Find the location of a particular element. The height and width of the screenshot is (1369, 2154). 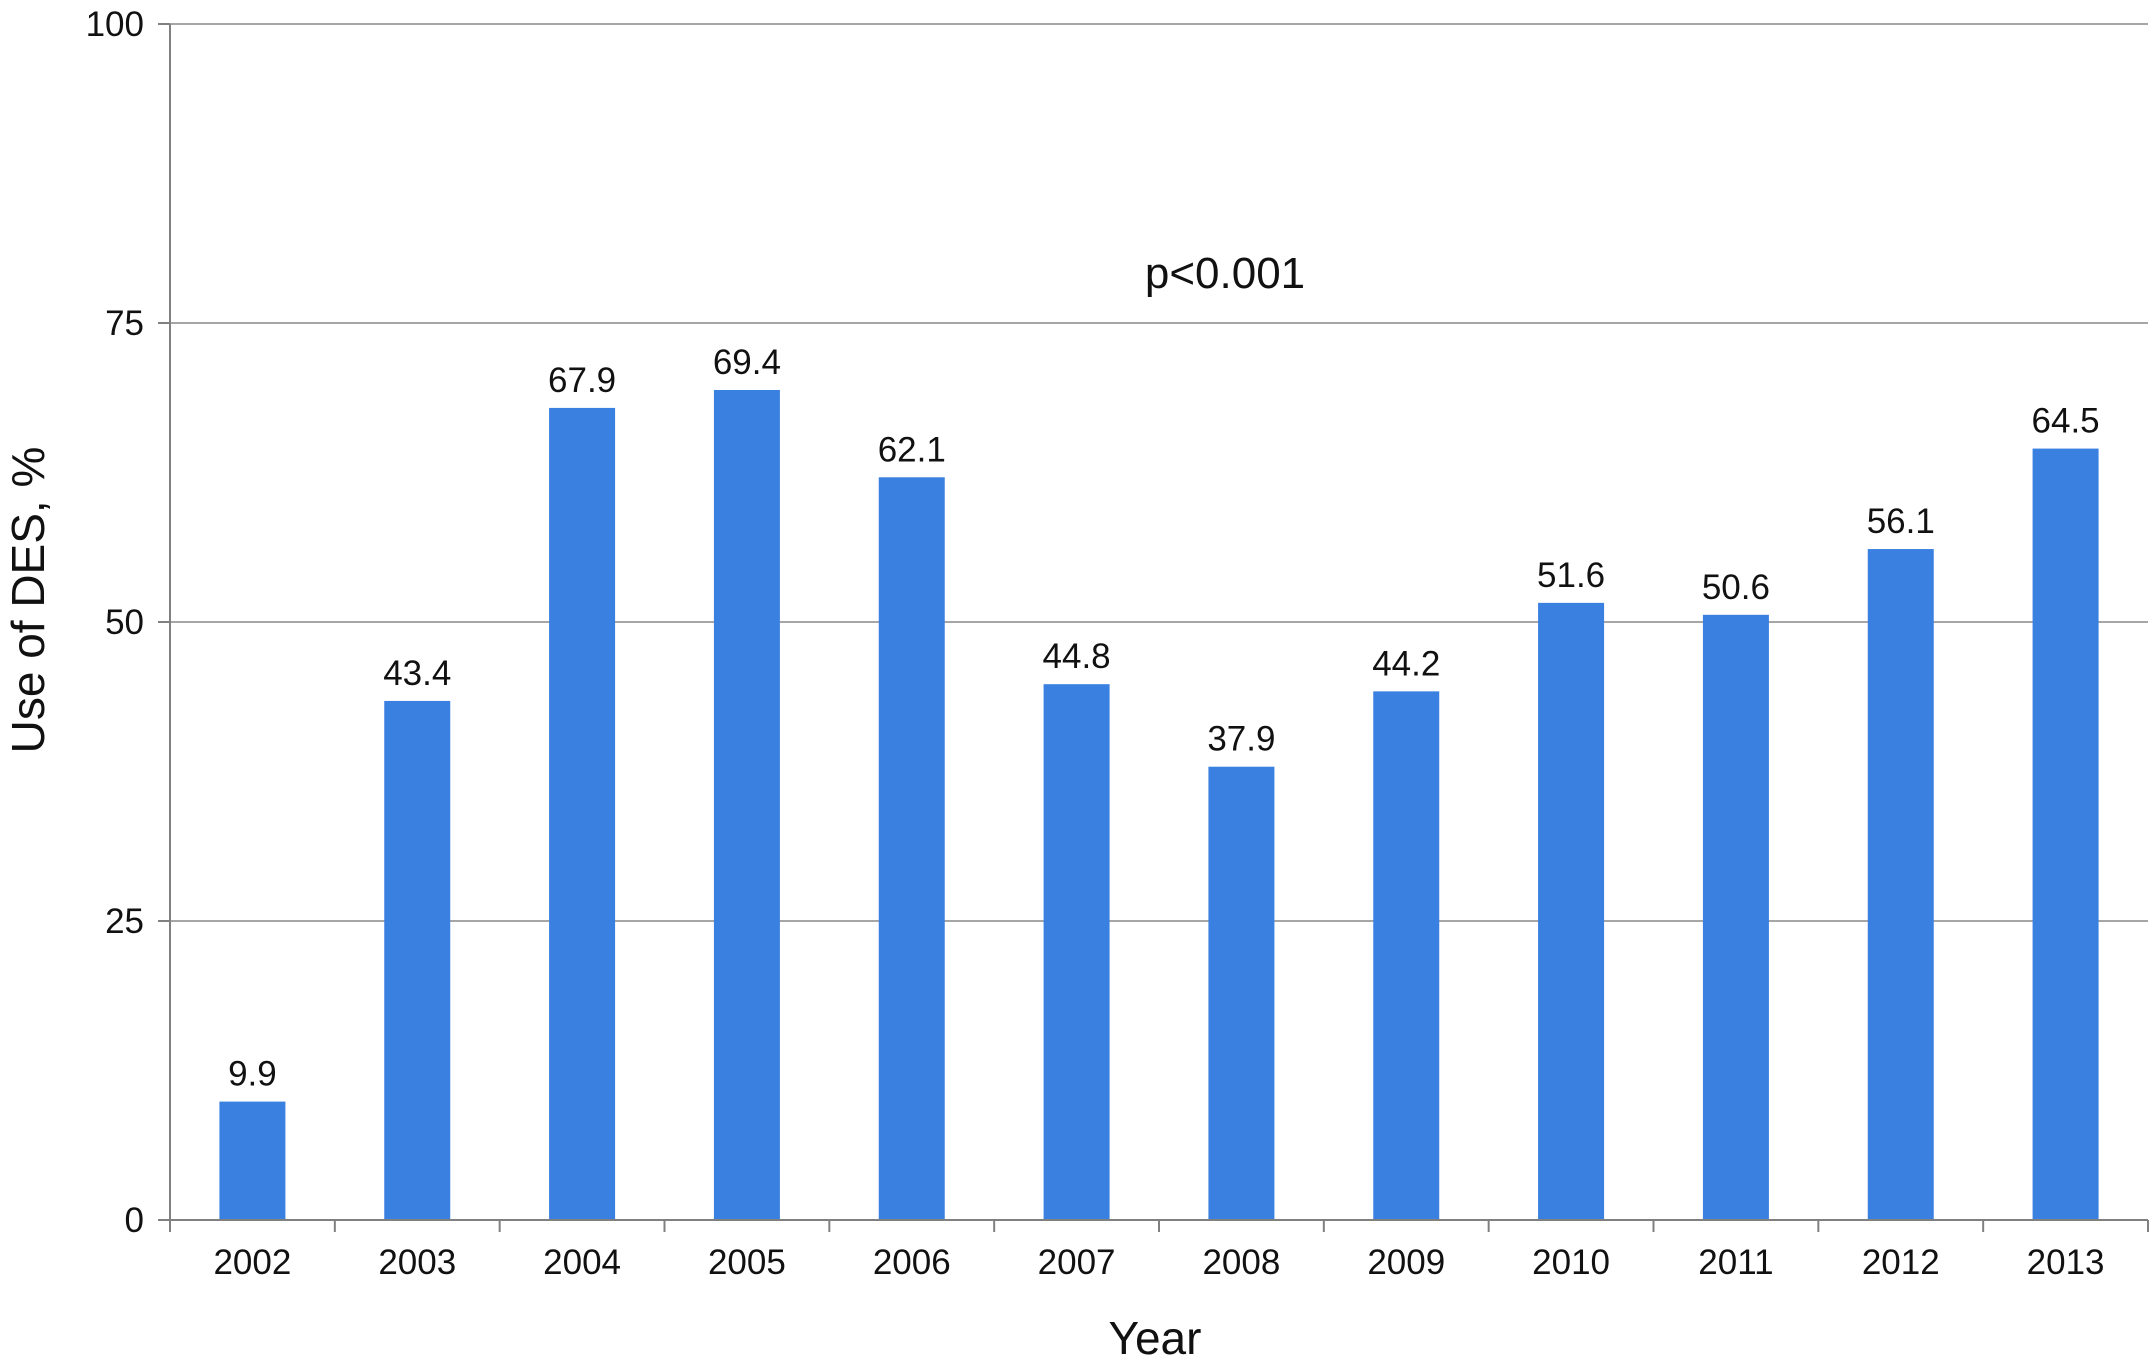

x-tick-label-2006: 2006 is located at coordinates (912, 1262).